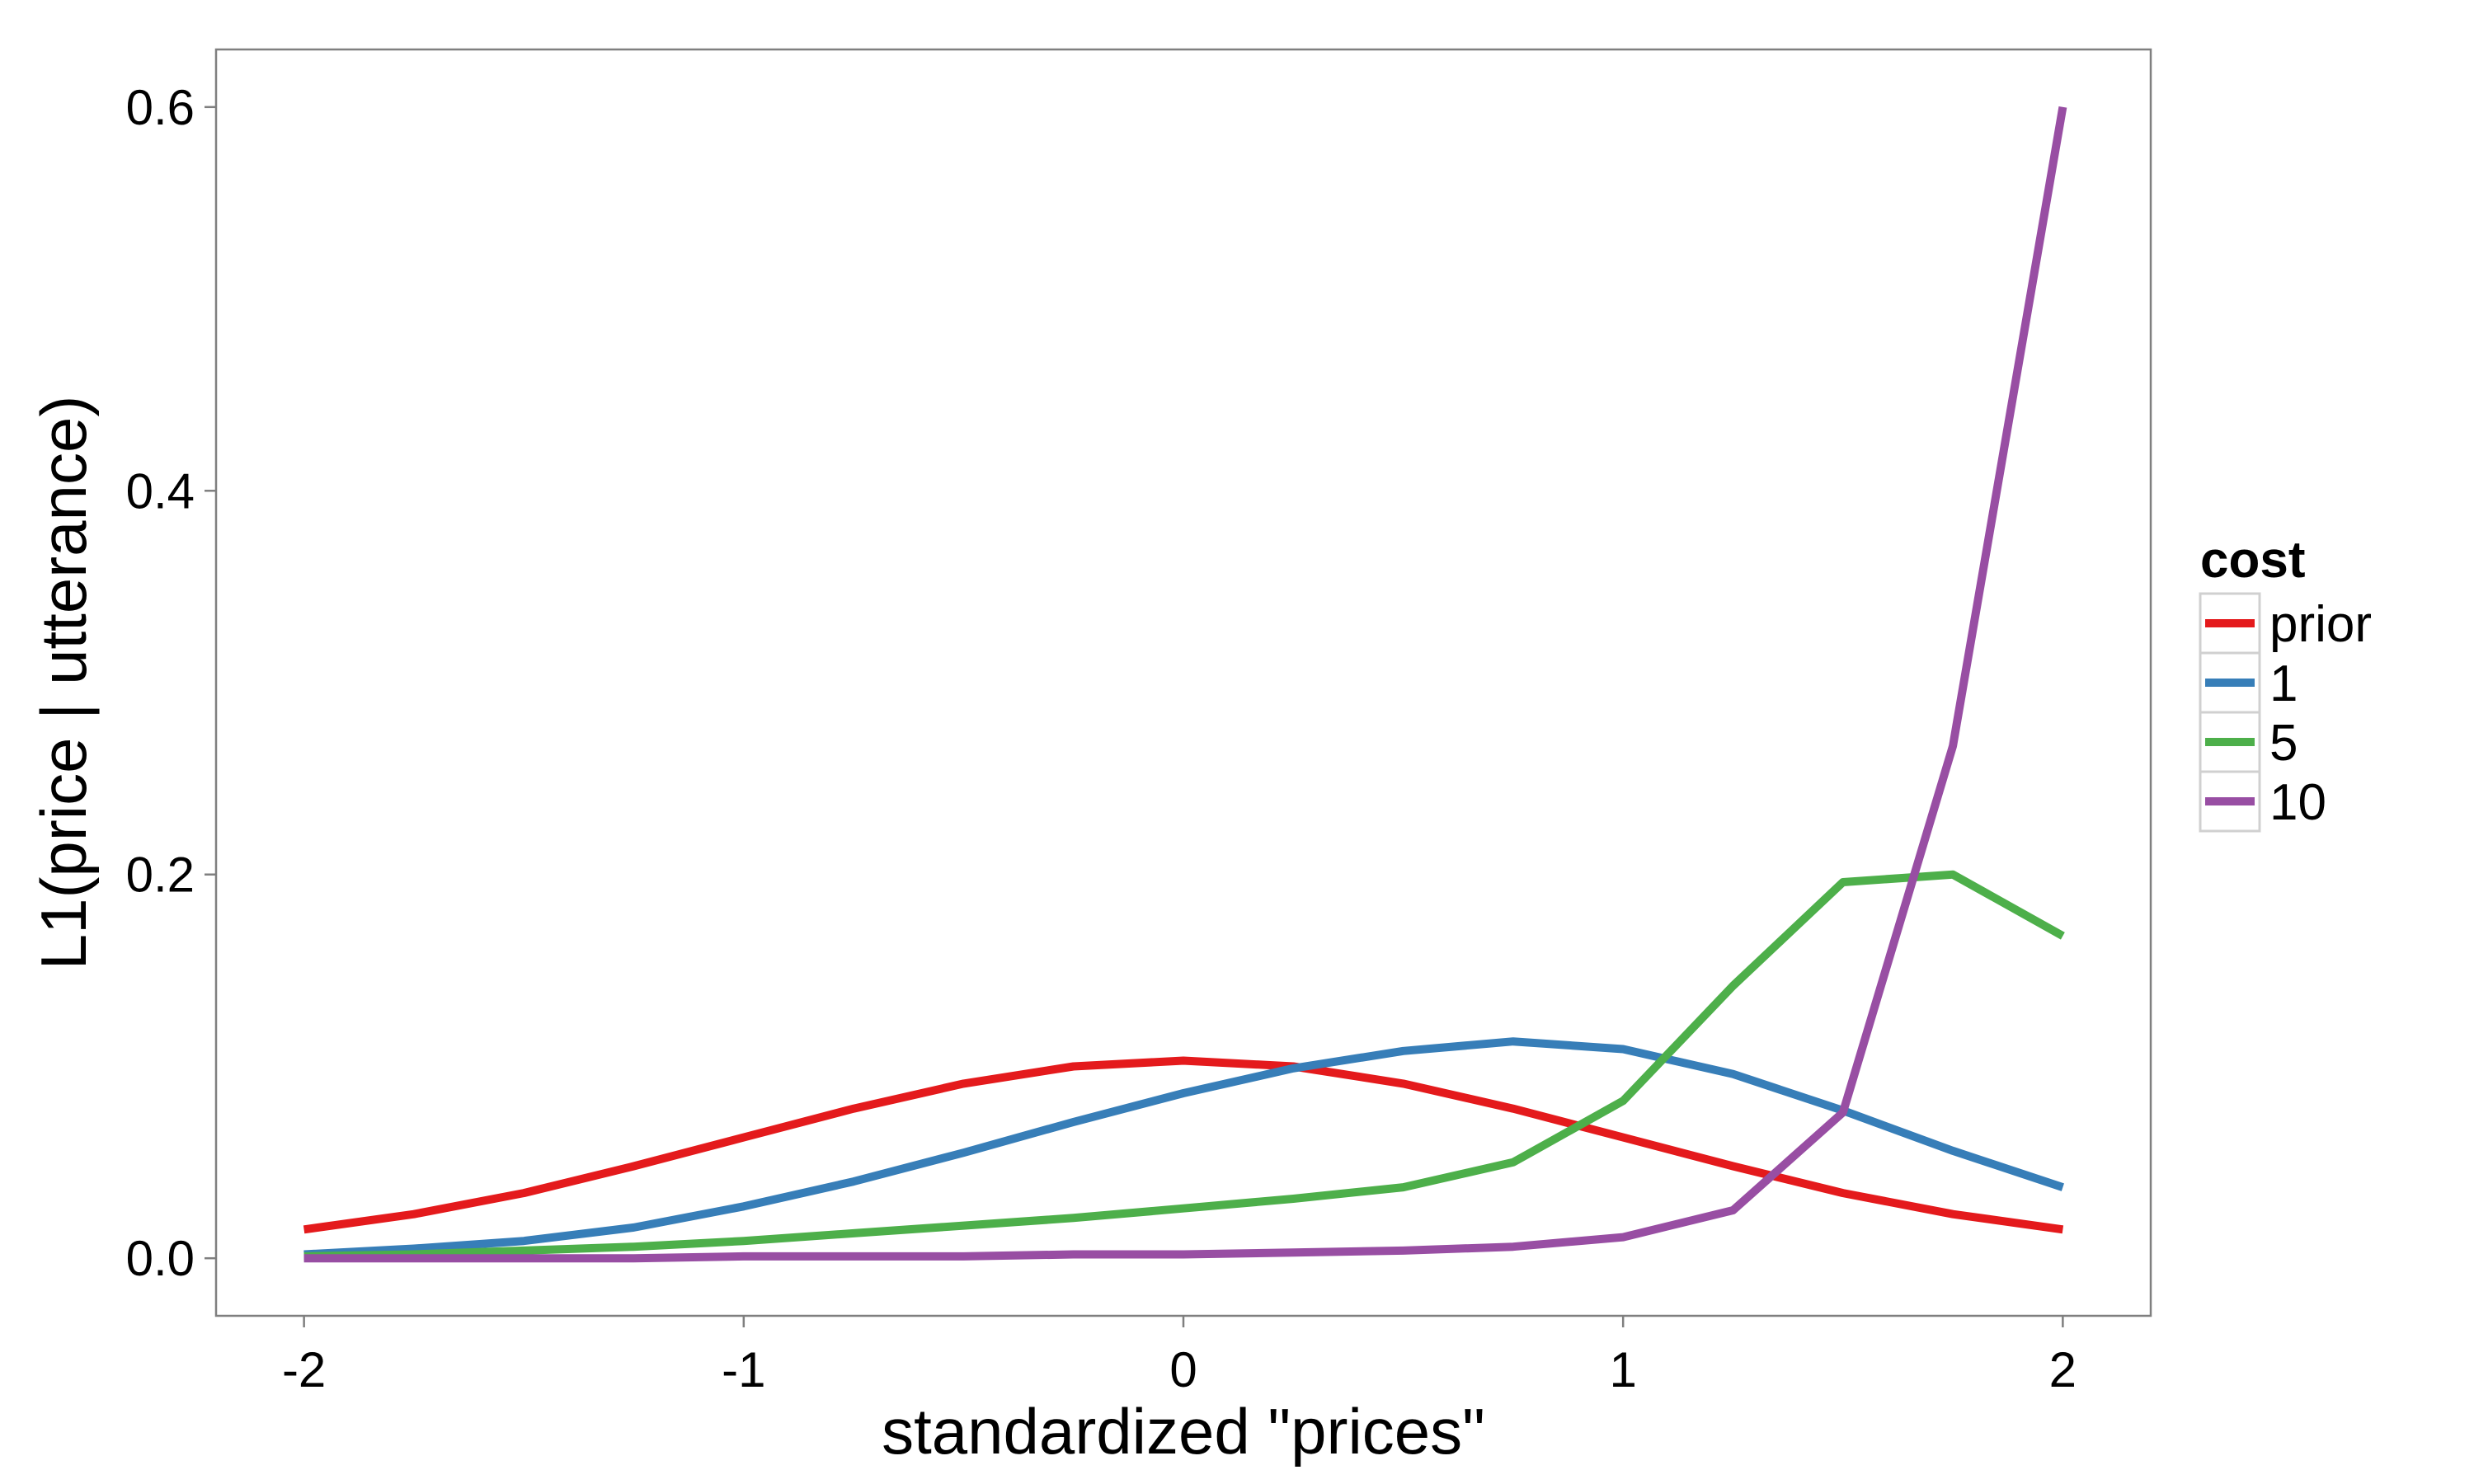  Describe the element at coordinates (2320, 624) in the screenshot. I see `legend-label: prior` at that location.